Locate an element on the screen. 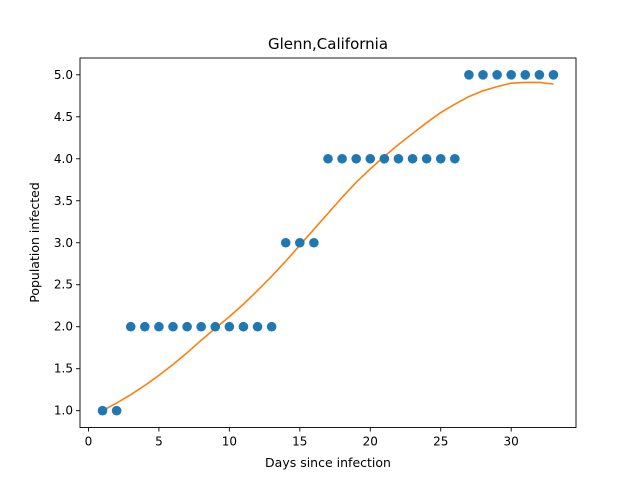 This screenshot has width=640, height=480. y-tick-label: 1.5 is located at coordinates (63, 369).